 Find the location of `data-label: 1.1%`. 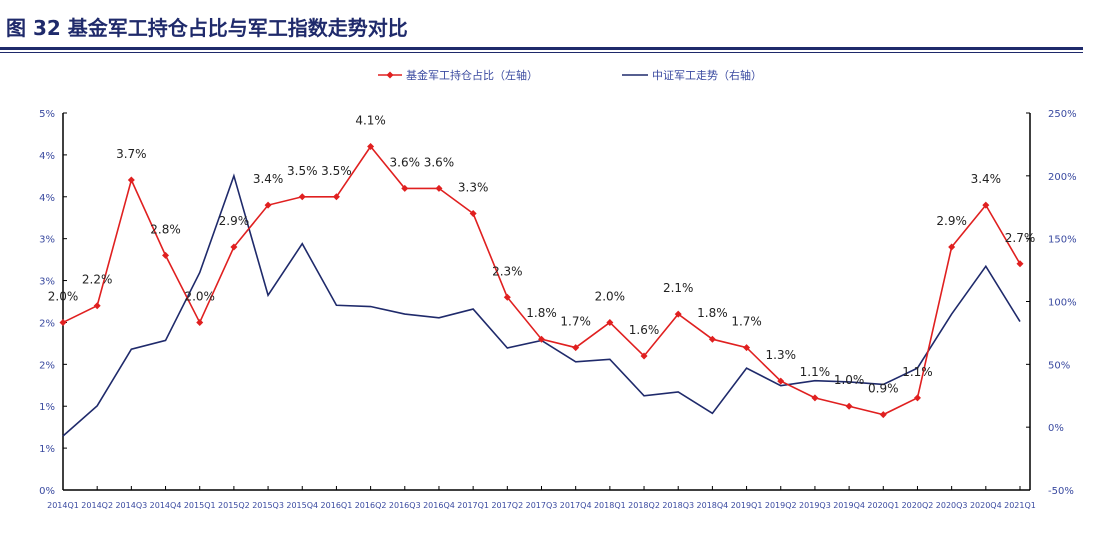

data-label: 1.1% is located at coordinates (815, 372).